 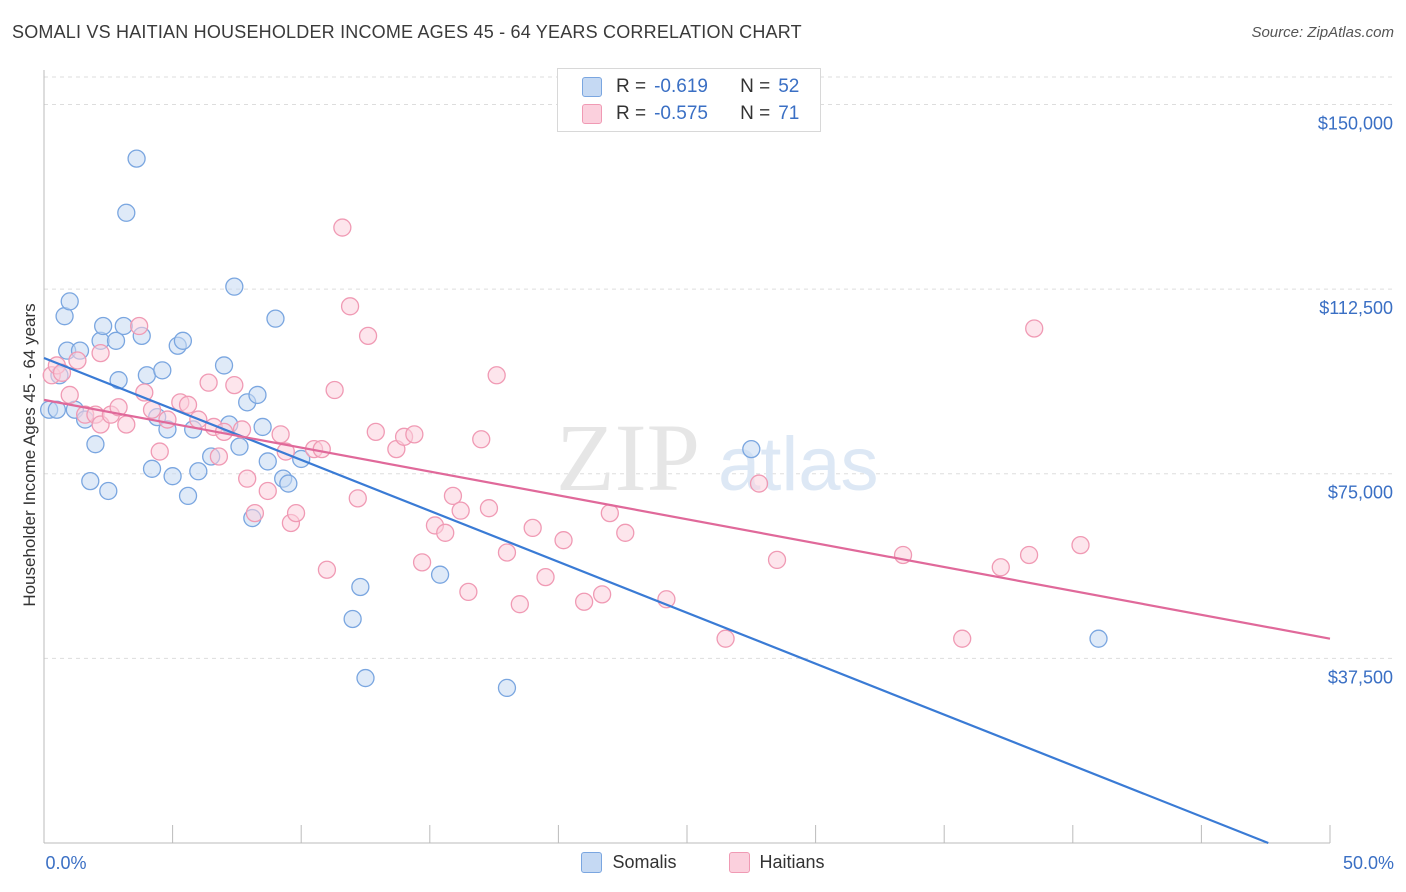 What do you see at coordinates (789, 86) in the screenshot?
I see `legend-n-value: 52` at bounding box center [789, 86].